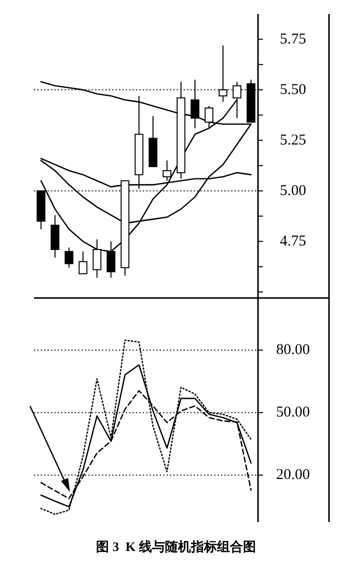 The height and width of the screenshot is (567, 352). I want to click on y-tick-label: 20.00, so click(293, 475).